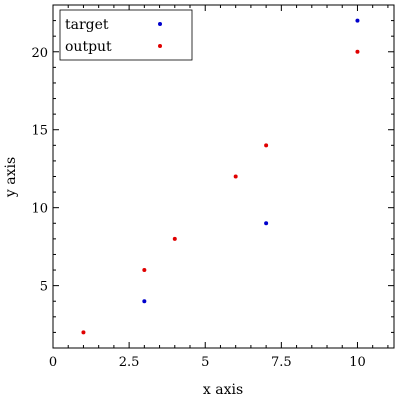  I want to click on x-tick-label: 2.5, so click(129, 362).